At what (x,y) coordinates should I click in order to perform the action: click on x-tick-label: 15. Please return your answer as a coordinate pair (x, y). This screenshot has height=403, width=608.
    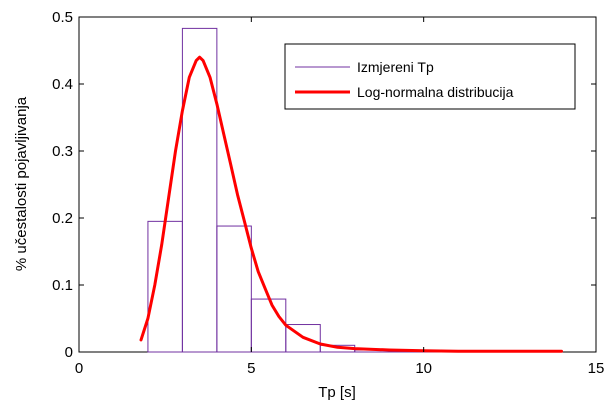
    Looking at the image, I should click on (596, 368).